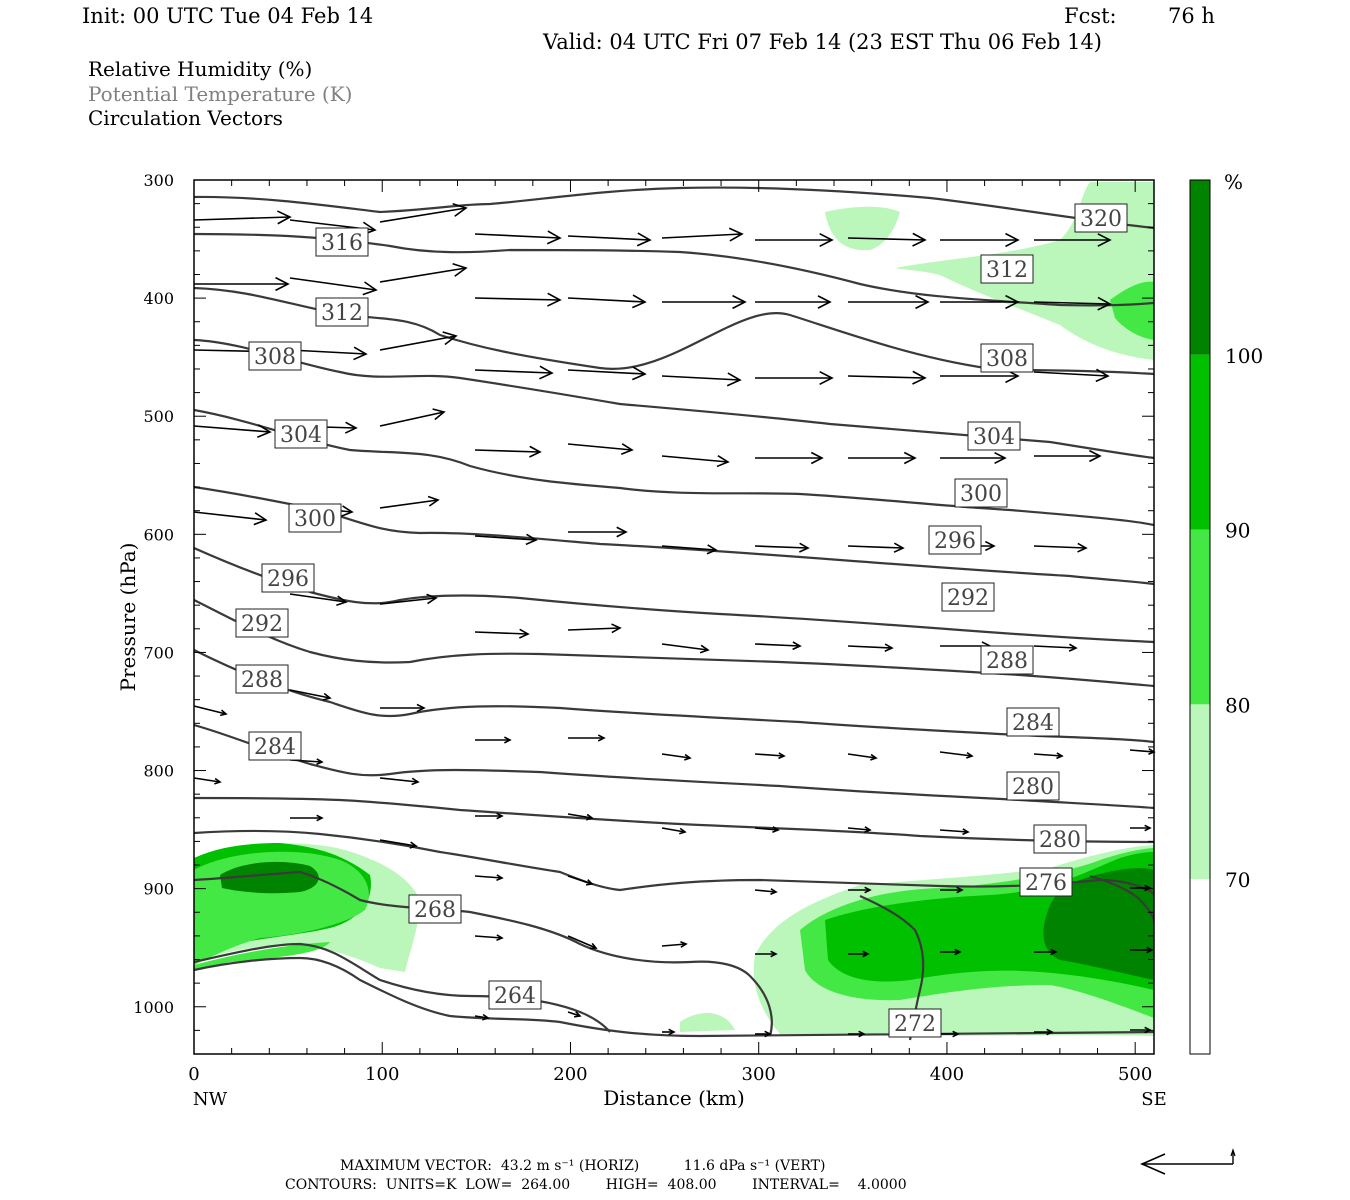 This screenshot has width=1350, height=1200. I want to click on y-tick-label: 1000, so click(153, 1007).